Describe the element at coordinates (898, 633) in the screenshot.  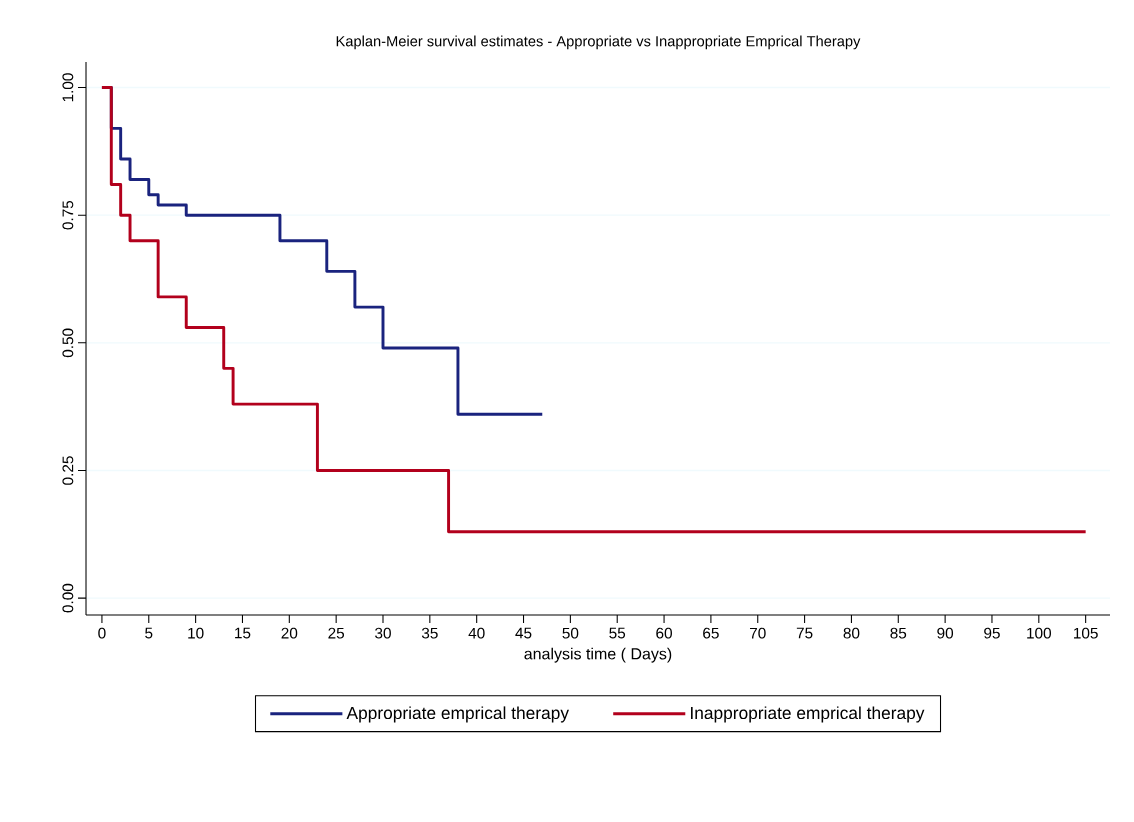
I see `x-tick-label: 85` at that location.